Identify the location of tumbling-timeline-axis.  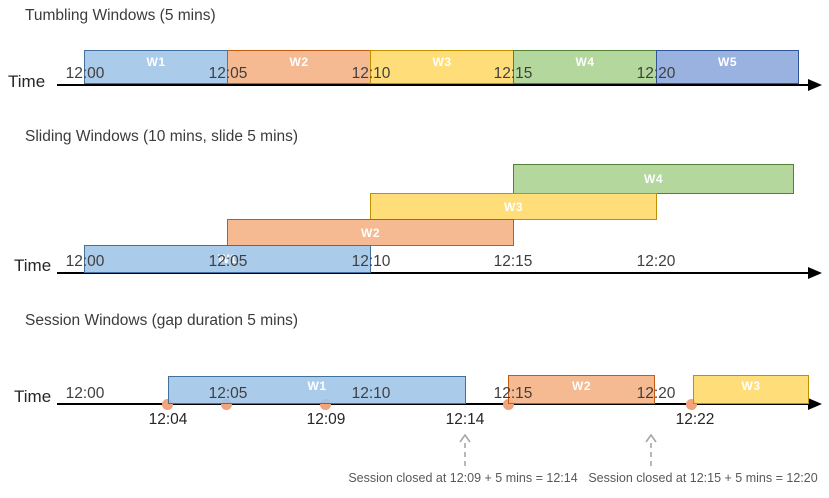
(432, 85).